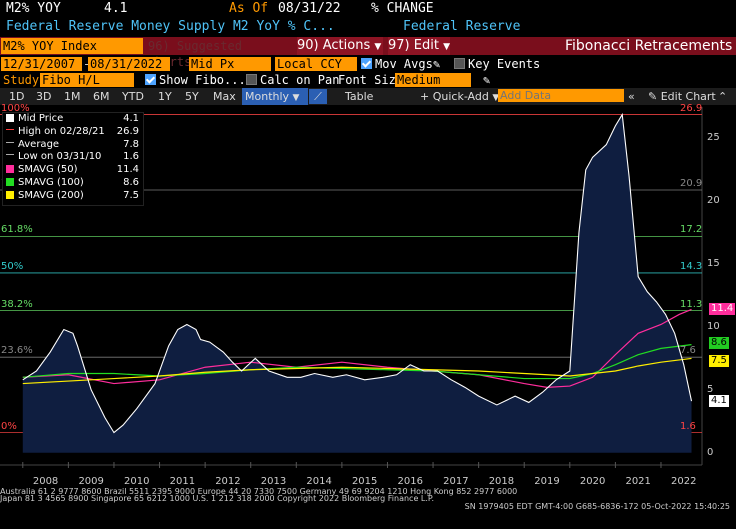 This screenshot has height=529, width=736. I want to click on legend-value: 1.6, so click(131, 157).